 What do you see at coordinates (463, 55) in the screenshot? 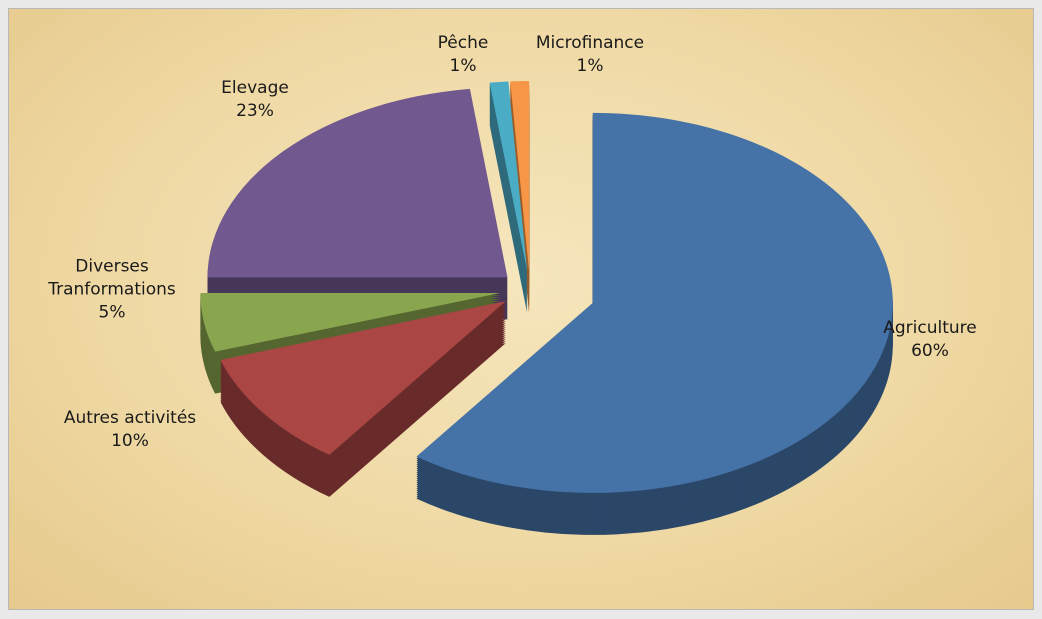
I see `data-label: Pêche 1%` at bounding box center [463, 55].